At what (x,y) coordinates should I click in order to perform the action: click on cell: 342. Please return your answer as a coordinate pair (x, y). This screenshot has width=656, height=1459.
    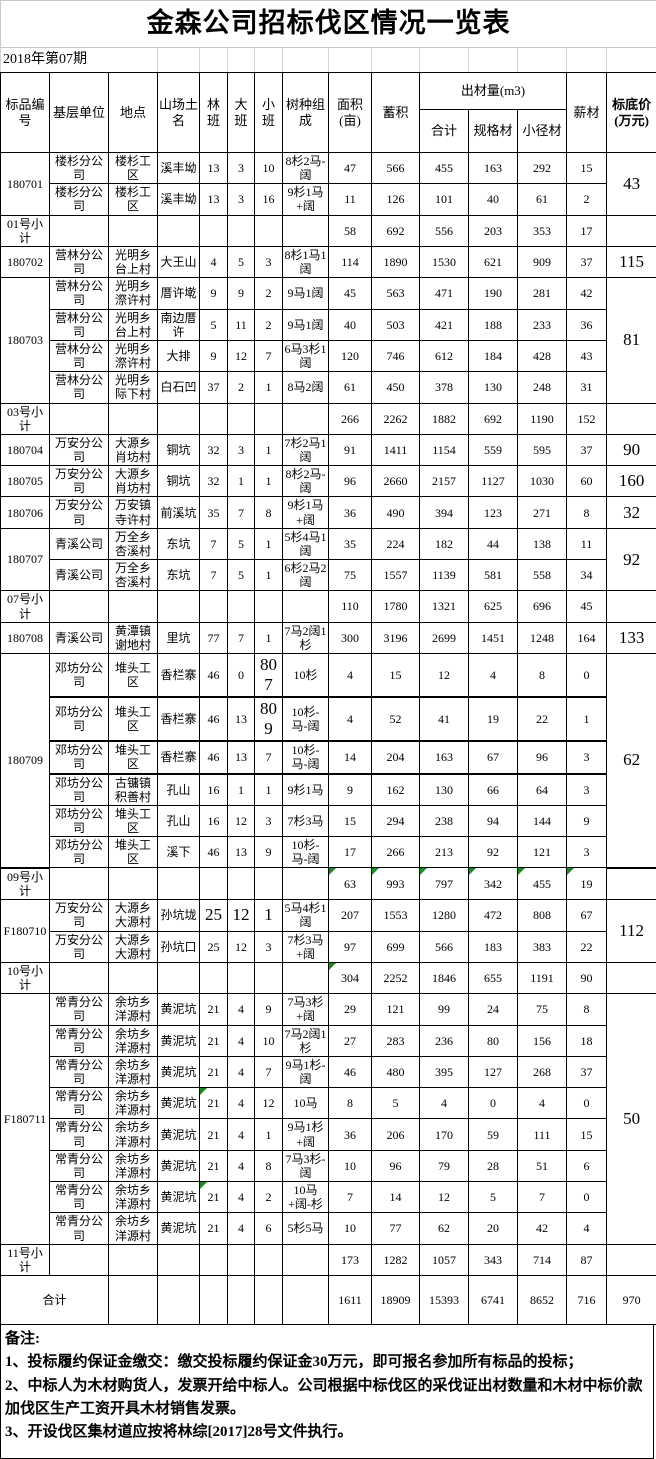
    Looking at the image, I should click on (493, 884).